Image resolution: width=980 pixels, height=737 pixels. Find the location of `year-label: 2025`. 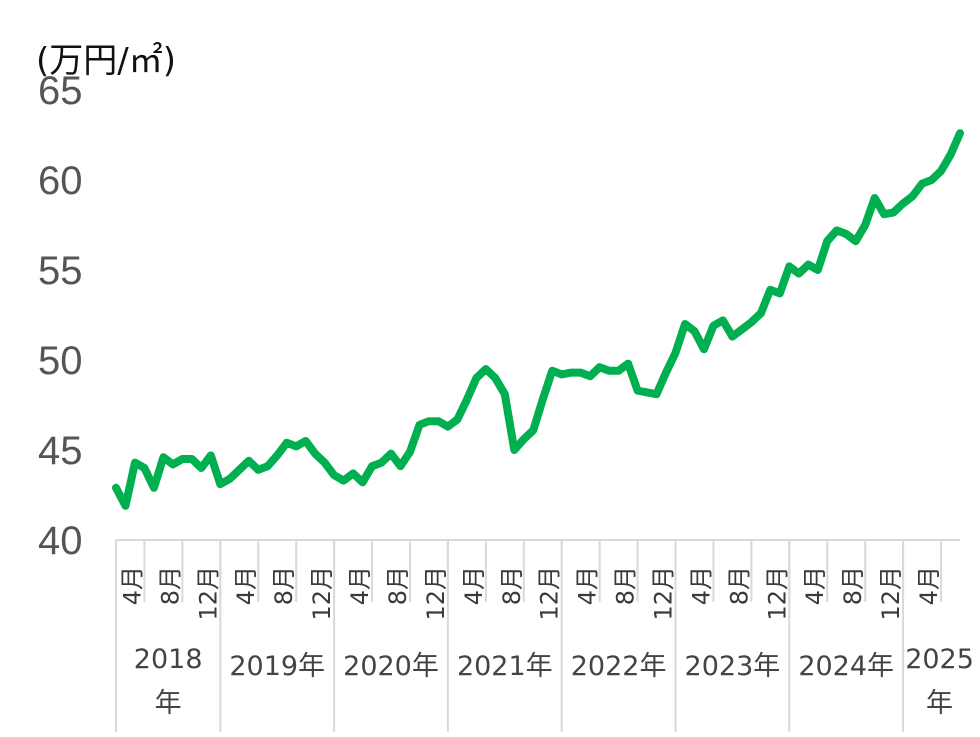

year-label: 2025 is located at coordinates (939, 659).